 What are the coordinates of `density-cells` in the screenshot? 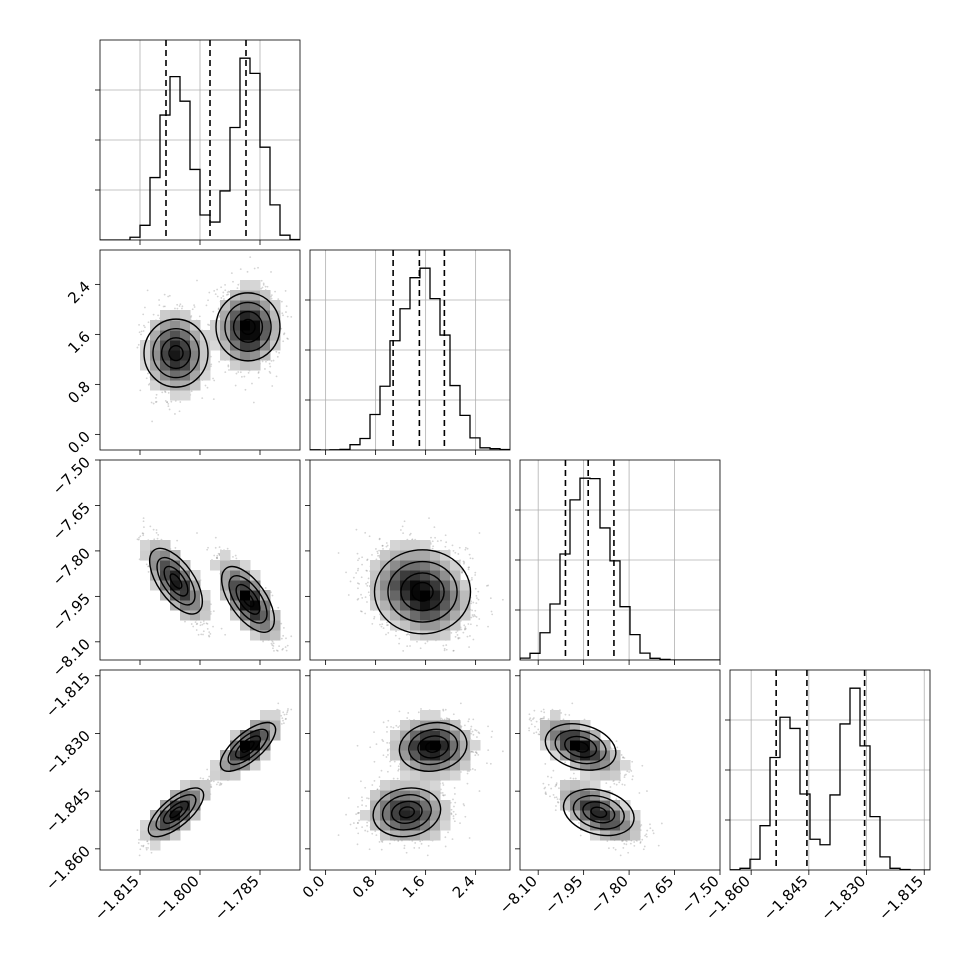 It's located at (210, 340).